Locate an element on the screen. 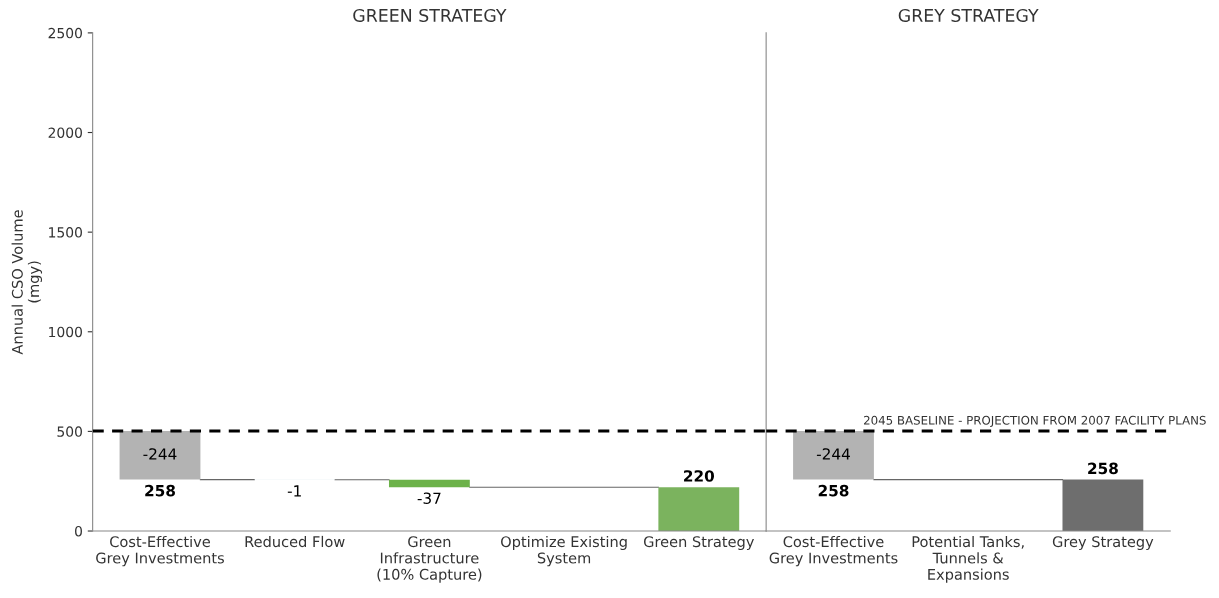 The height and width of the screenshot is (598, 1219). y-tick-label: 2500 is located at coordinates (65, 33).